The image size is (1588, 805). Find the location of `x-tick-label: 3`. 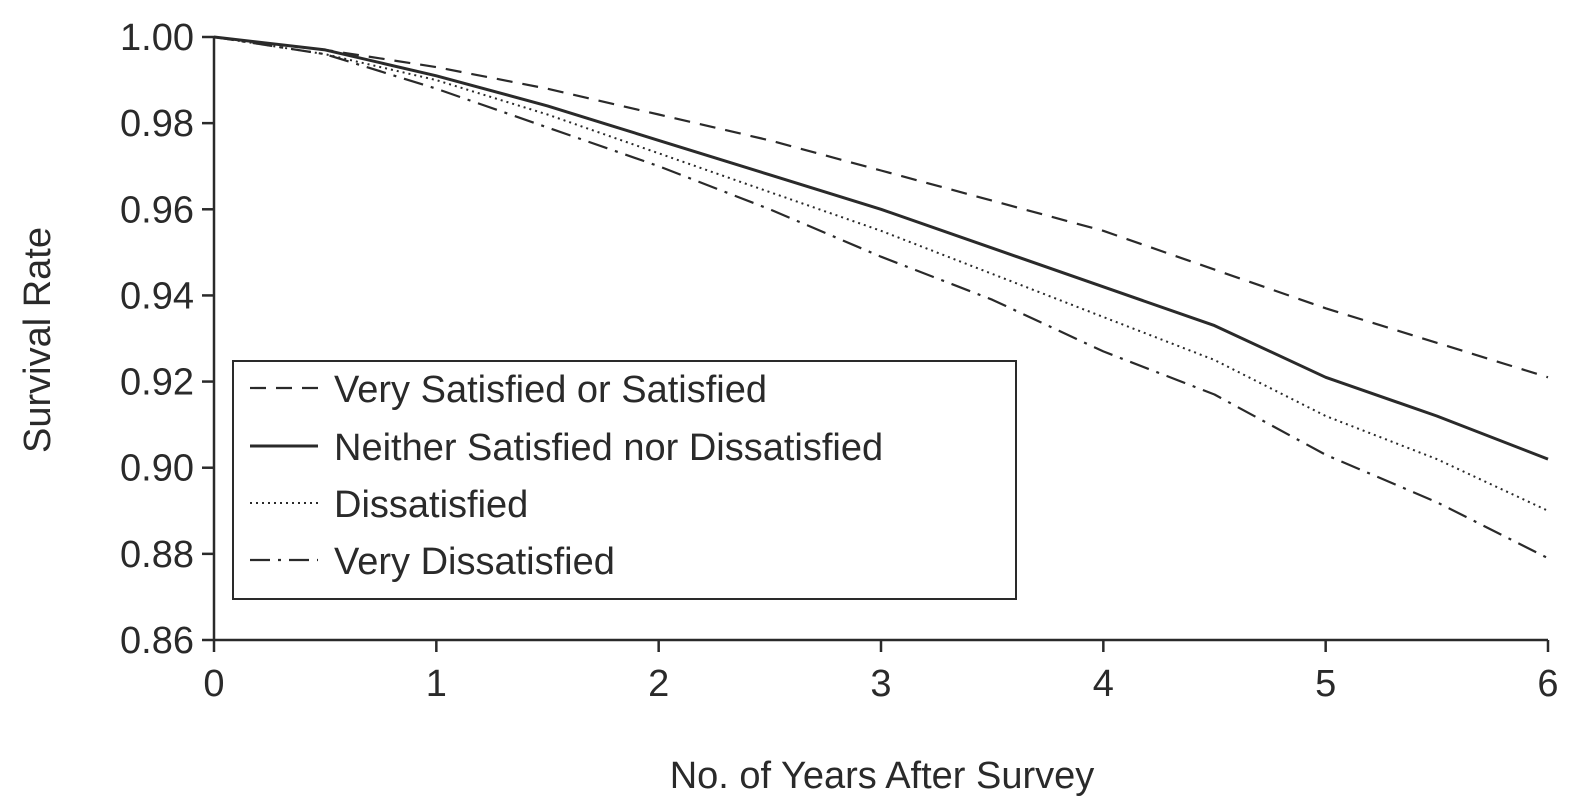

x-tick-label: 3 is located at coordinates (880, 684).